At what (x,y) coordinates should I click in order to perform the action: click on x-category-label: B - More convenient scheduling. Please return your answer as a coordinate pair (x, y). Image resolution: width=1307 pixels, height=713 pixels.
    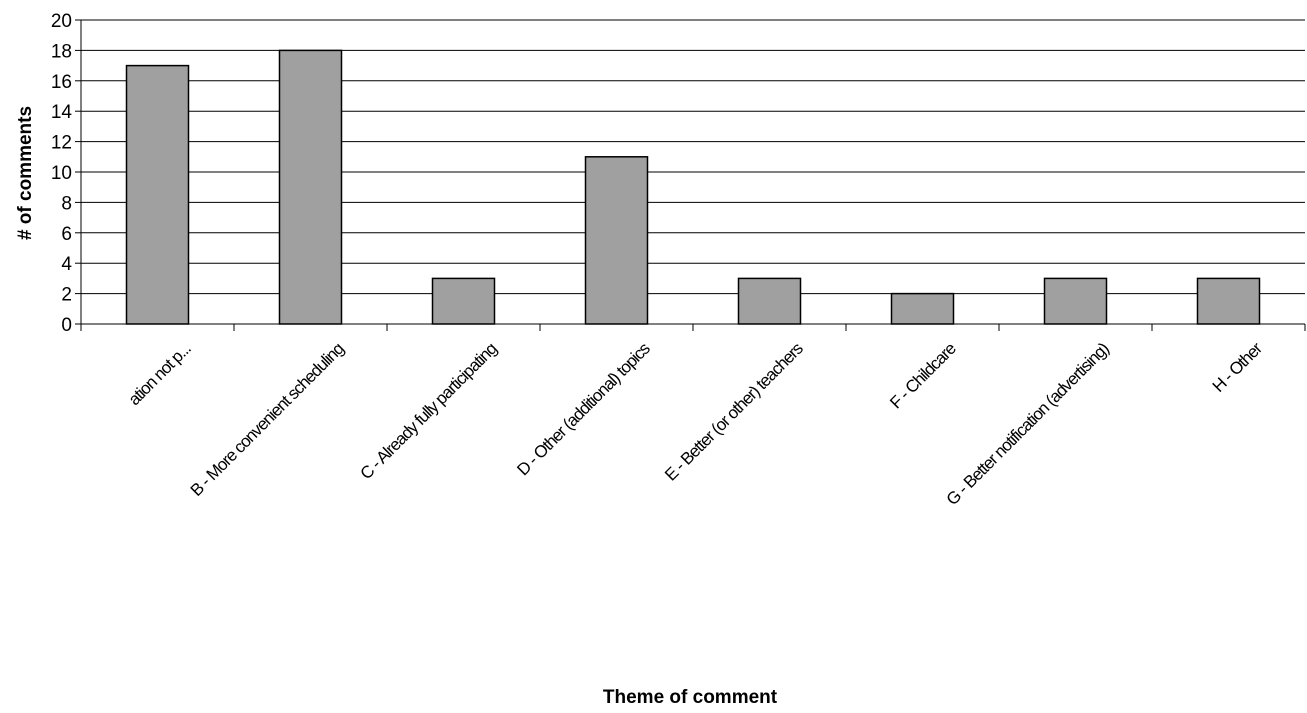
    Looking at the image, I should click on (267, 419).